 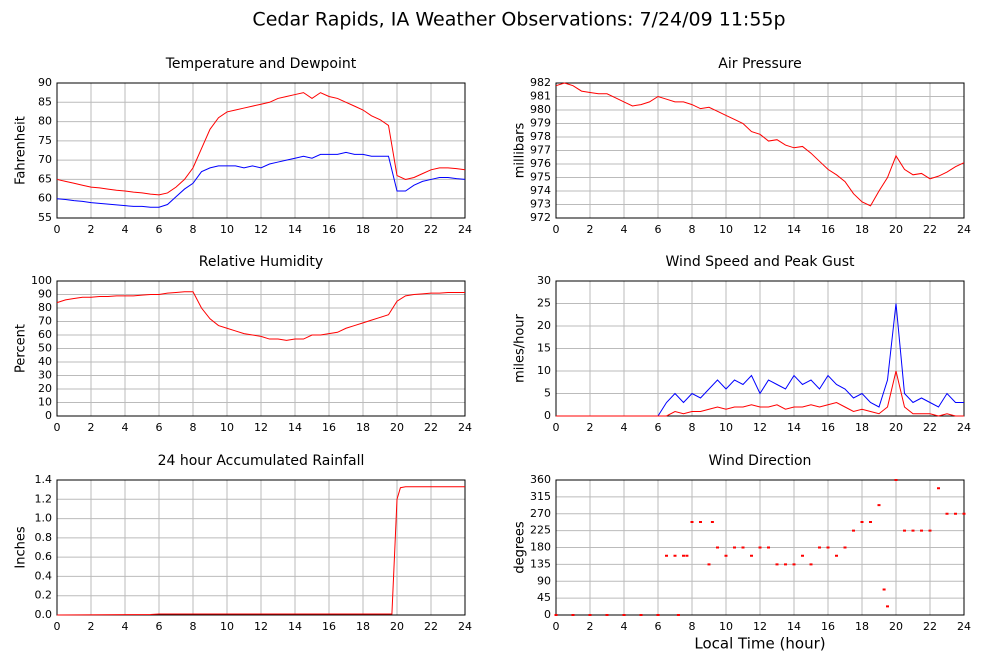 What do you see at coordinates (540, 177) in the screenshot?
I see `y-tick-label: 975` at bounding box center [540, 177].